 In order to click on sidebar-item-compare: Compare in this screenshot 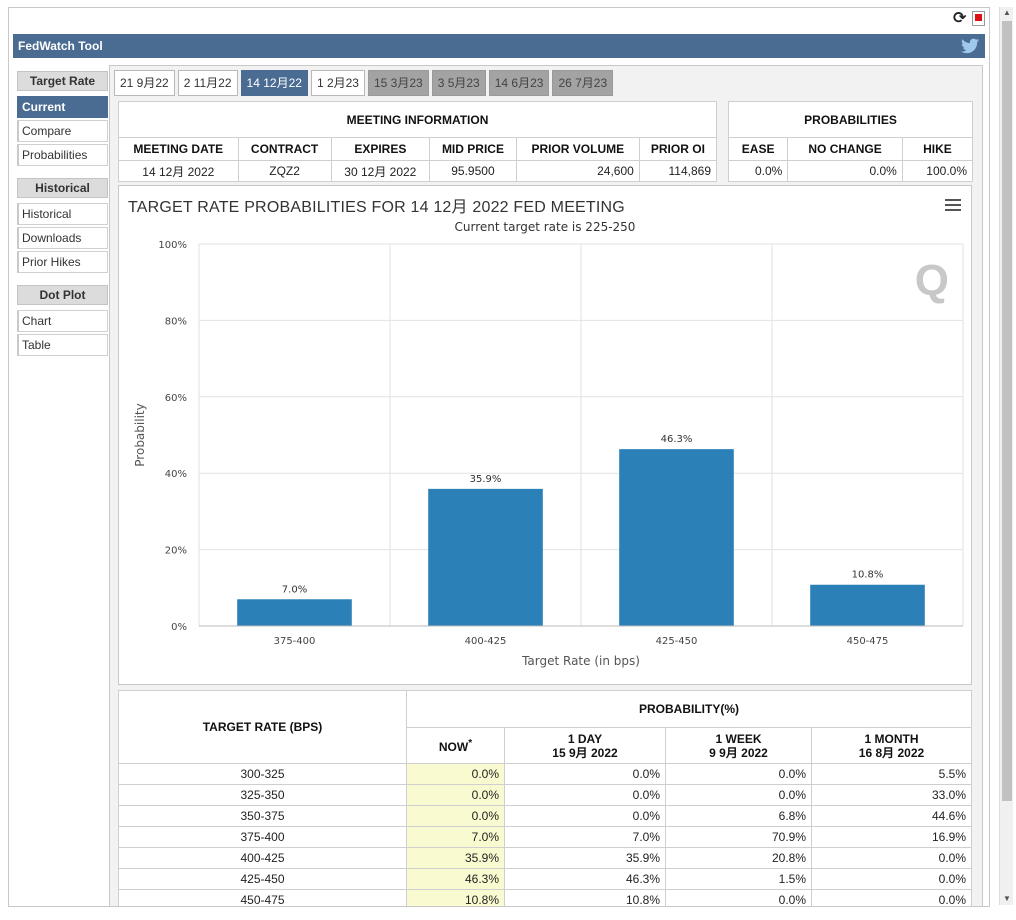, I will do `click(62, 131)`.